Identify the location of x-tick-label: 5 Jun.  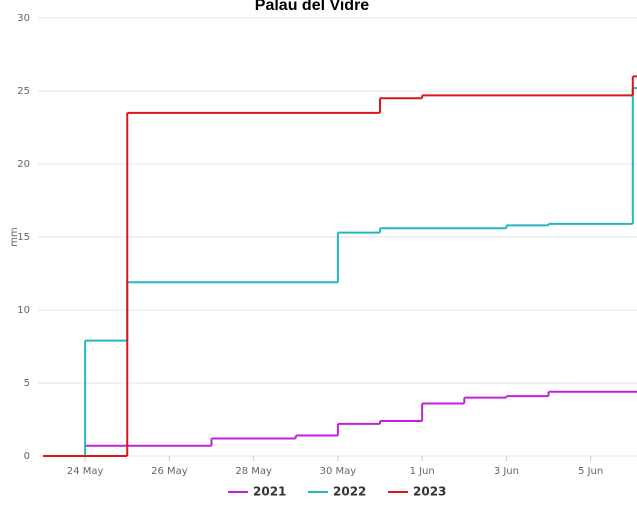
(590, 471).